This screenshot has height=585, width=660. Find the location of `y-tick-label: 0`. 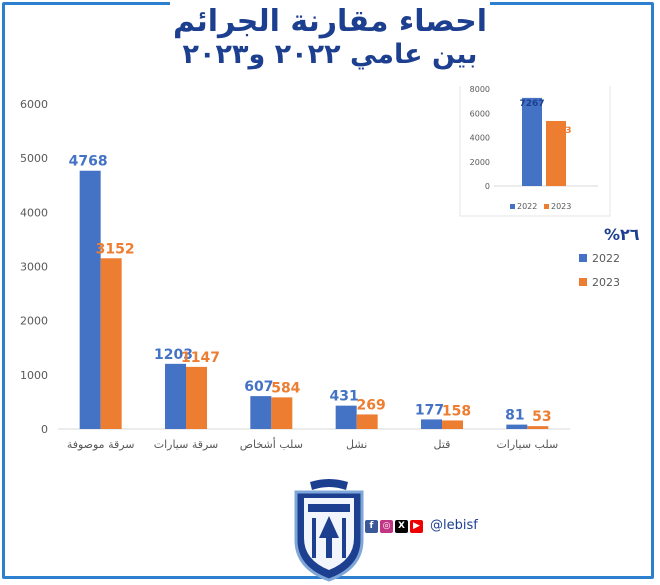

y-tick-label: 0 is located at coordinates (44, 429).